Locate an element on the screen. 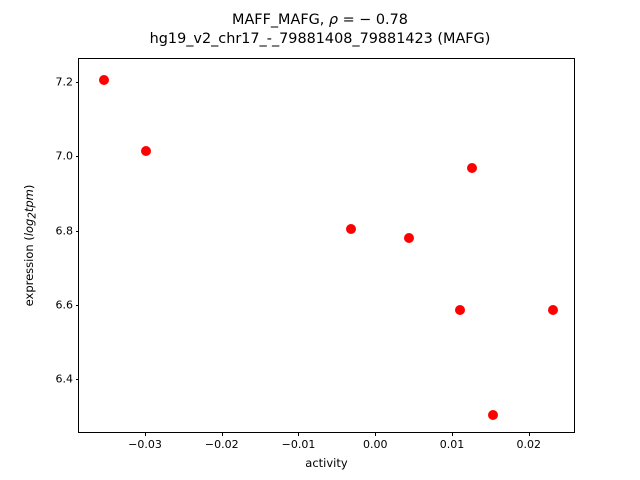  y-axis-tick-label: 6.6 is located at coordinates (64, 305).